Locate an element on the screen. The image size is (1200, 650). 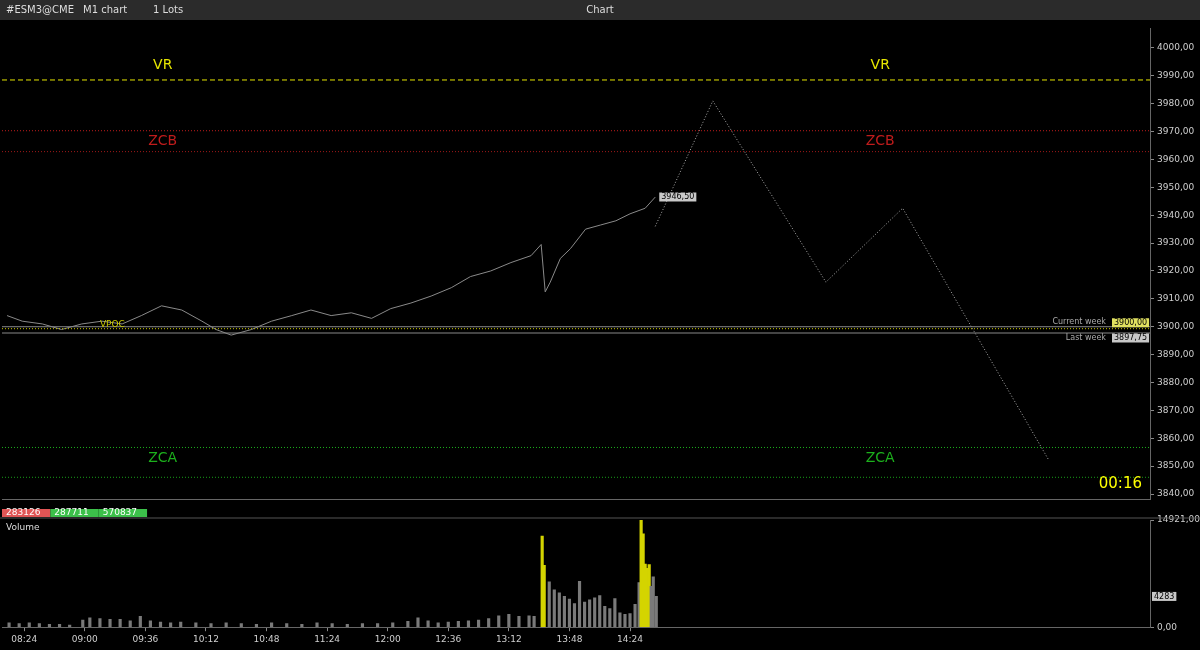
annotation: VPOC is located at coordinates (112, 323).